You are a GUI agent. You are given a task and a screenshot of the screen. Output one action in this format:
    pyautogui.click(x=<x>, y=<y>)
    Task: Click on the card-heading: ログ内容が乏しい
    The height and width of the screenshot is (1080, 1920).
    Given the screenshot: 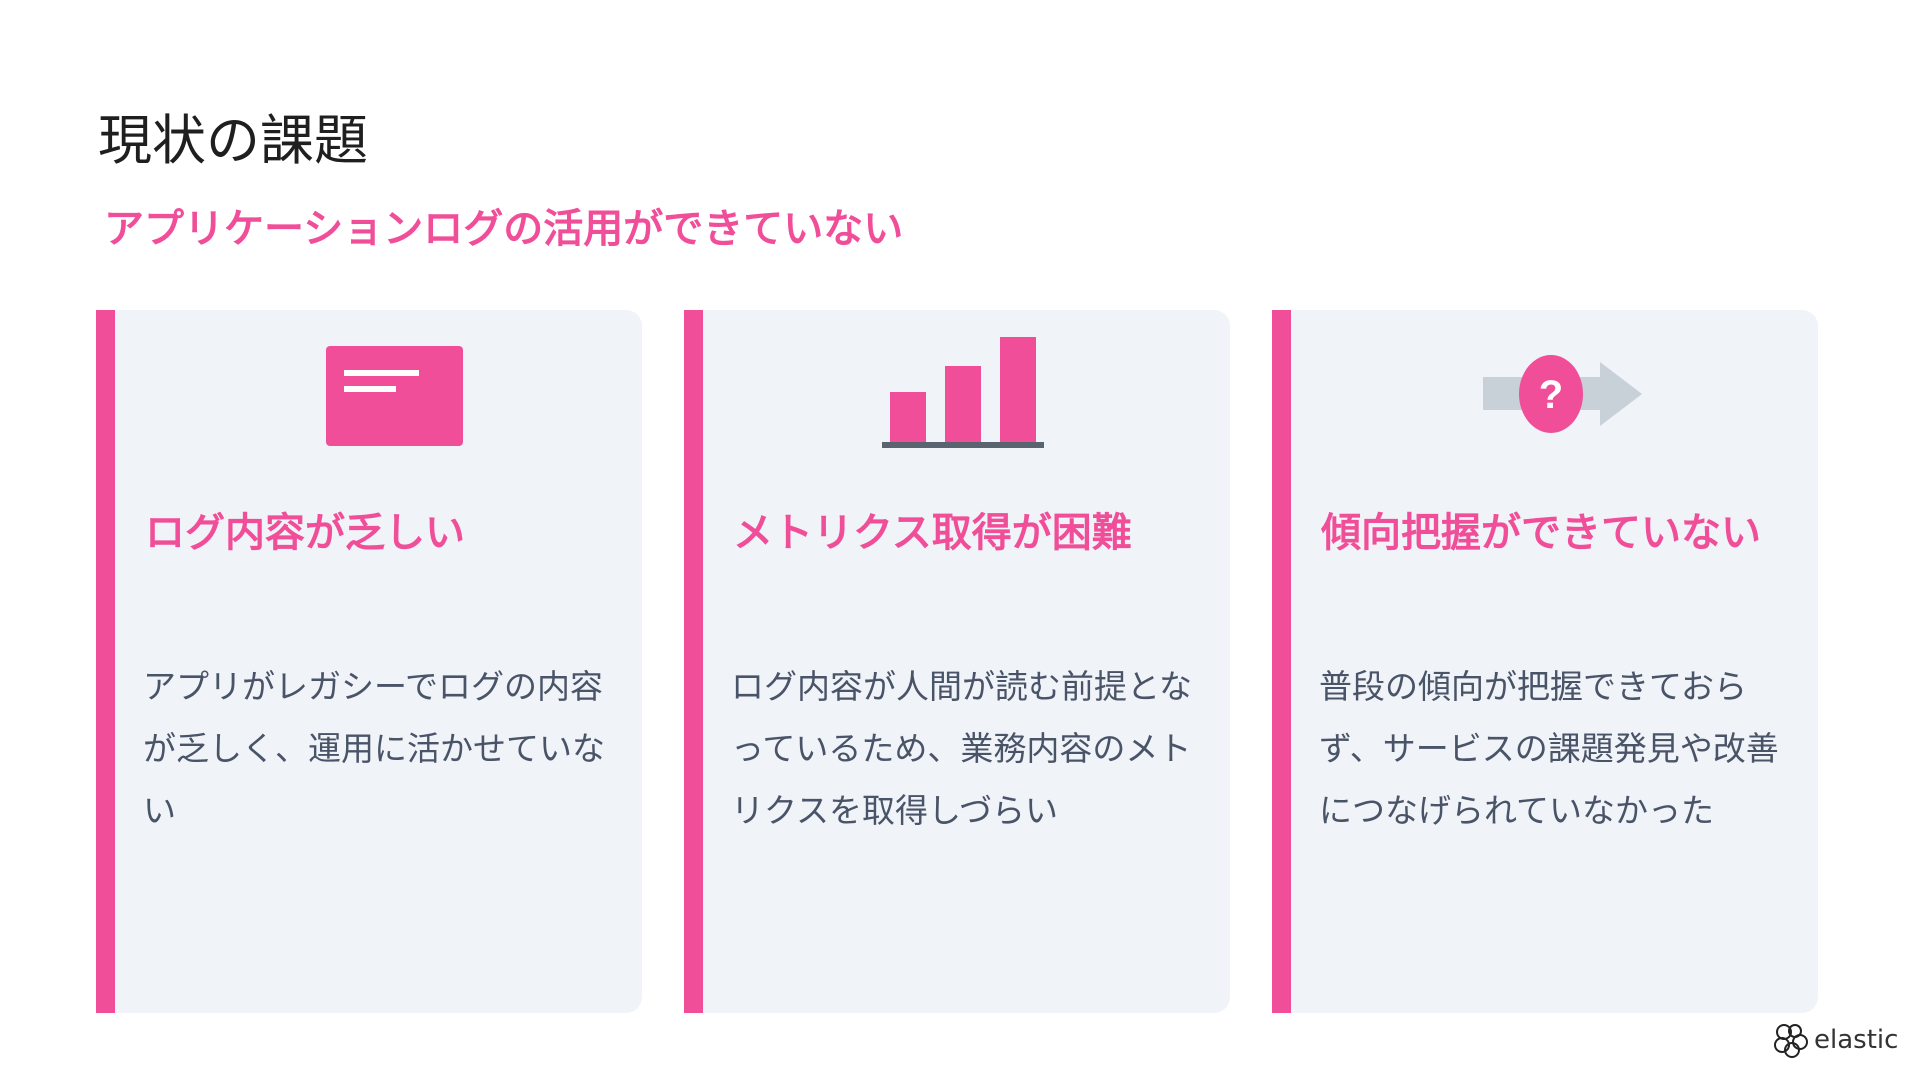 What is the action you would take?
    pyautogui.click(x=305, y=533)
    